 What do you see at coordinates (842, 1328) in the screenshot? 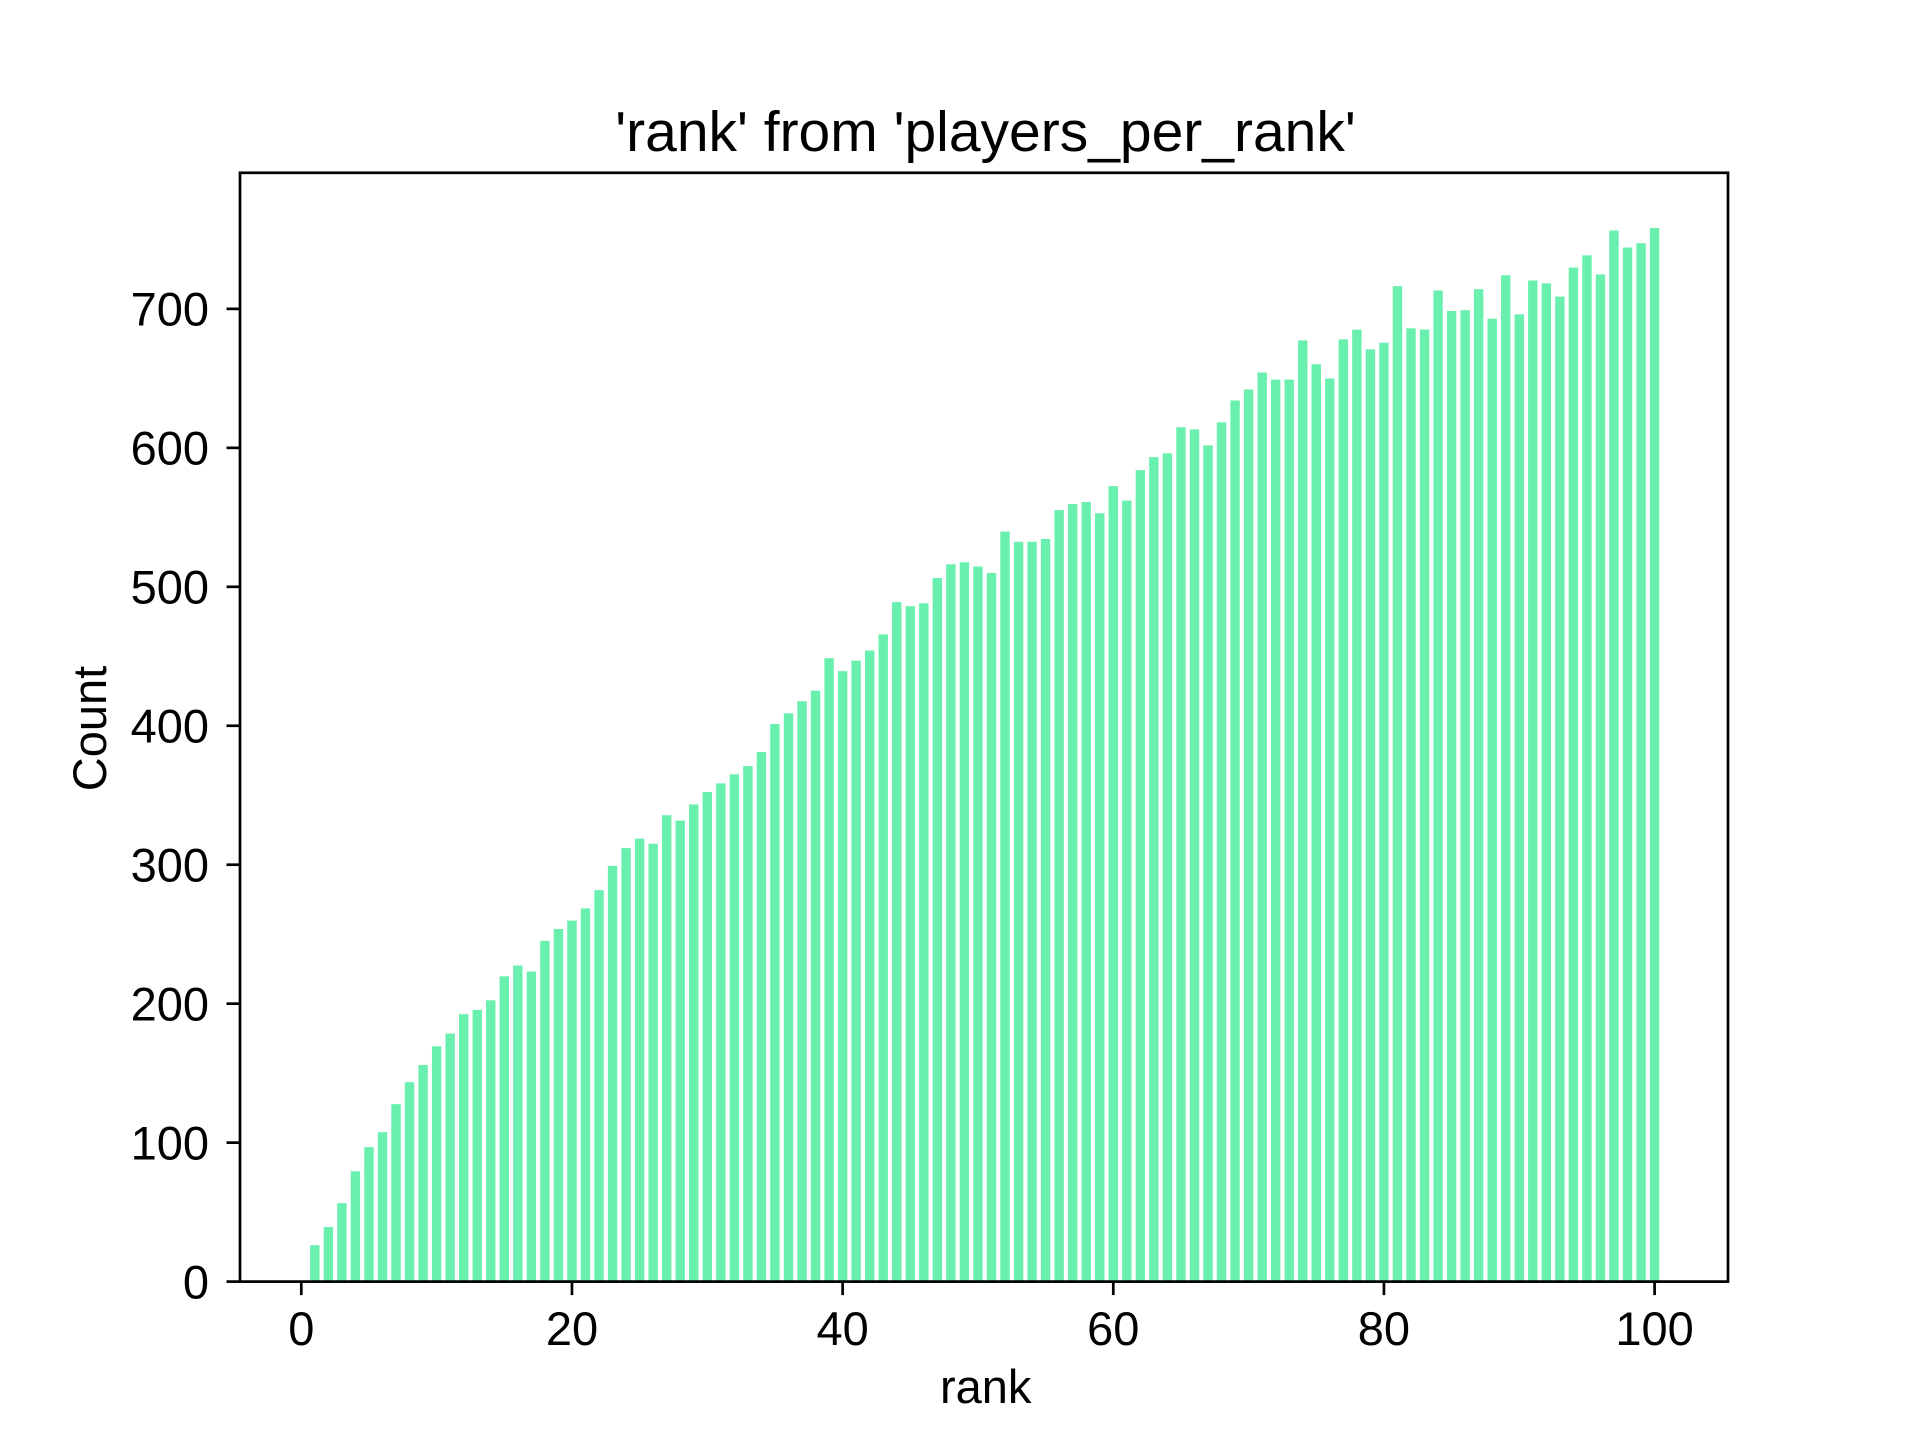
I see `svg-text: 40` at bounding box center [842, 1328].